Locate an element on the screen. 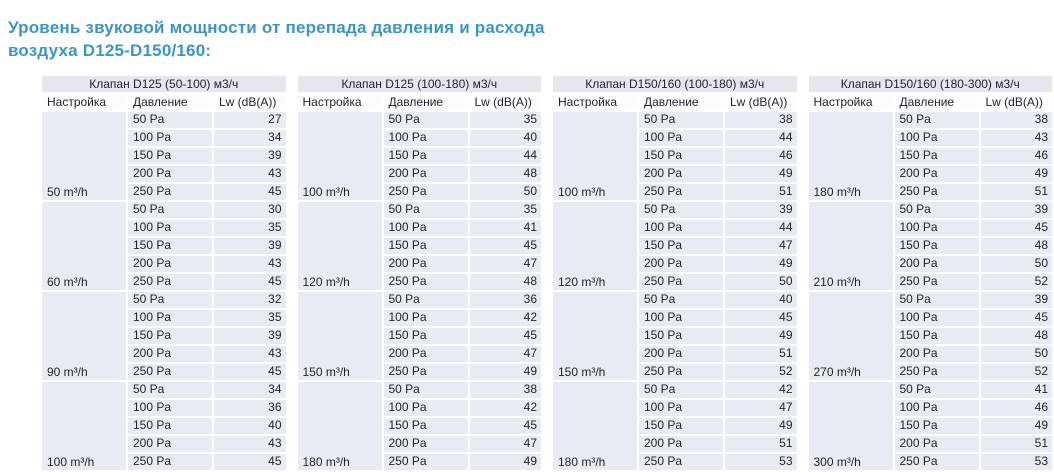  lw-value-cell: 46 is located at coordinates (761, 156).